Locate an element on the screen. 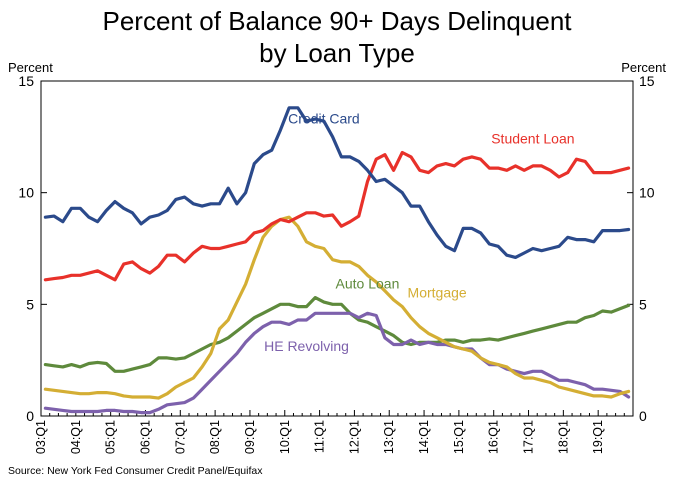  x-tick-label: 17:Q1 is located at coordinates (529, 437).